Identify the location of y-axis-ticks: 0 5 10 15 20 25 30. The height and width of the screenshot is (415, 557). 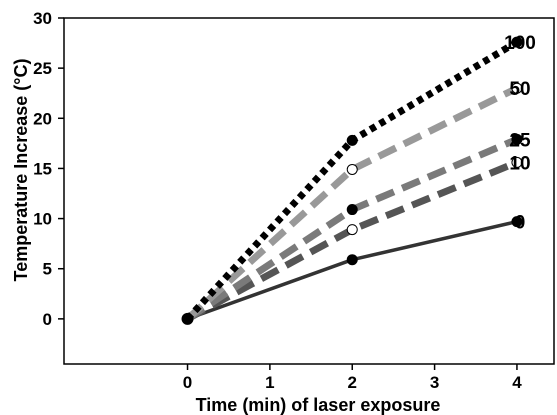
(48, 169).